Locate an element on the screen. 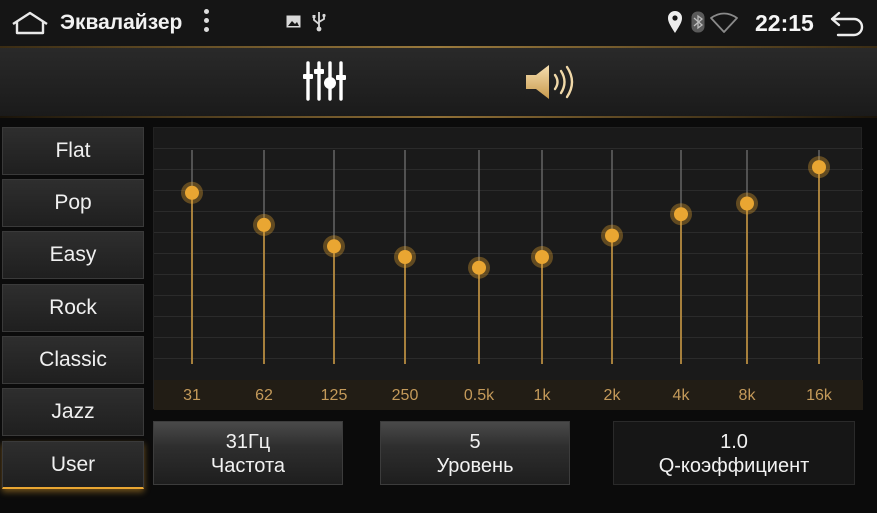 The width and height of the screenshot is (877, 513). q-factor-value: 1.0 is located at coordinates (734, 442).